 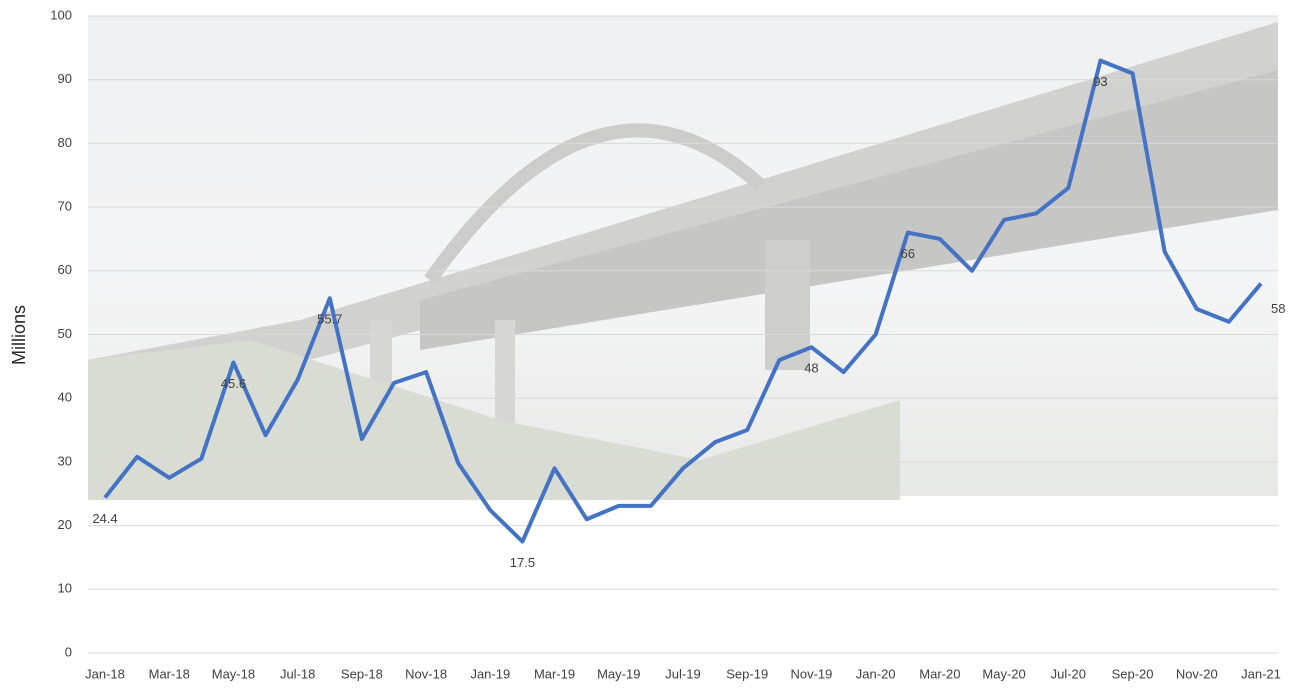 What do you see at coordinates (362, 673) in the screenshot?
I see `x-tick-label: Sep-18` at bounding box center [362, 673].